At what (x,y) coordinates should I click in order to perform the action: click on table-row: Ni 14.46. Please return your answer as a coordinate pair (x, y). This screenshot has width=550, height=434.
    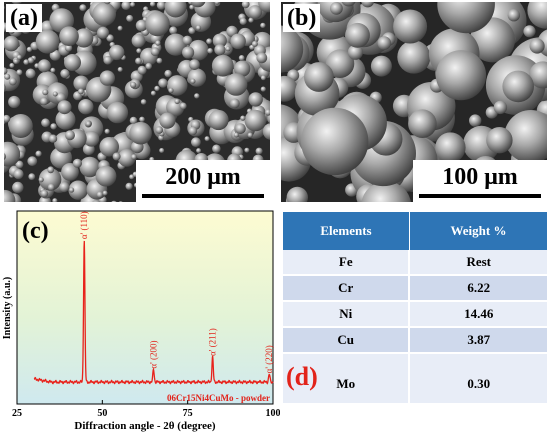
    Looking at the image, I should click on (415, 314).